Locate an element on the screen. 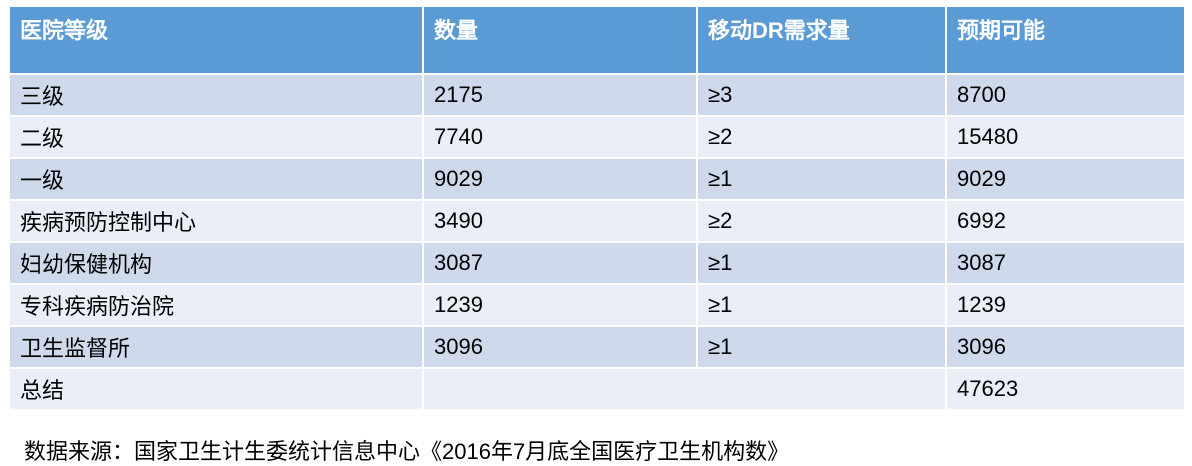  table-cell: 6992 is located at coordinates (1065, 221).